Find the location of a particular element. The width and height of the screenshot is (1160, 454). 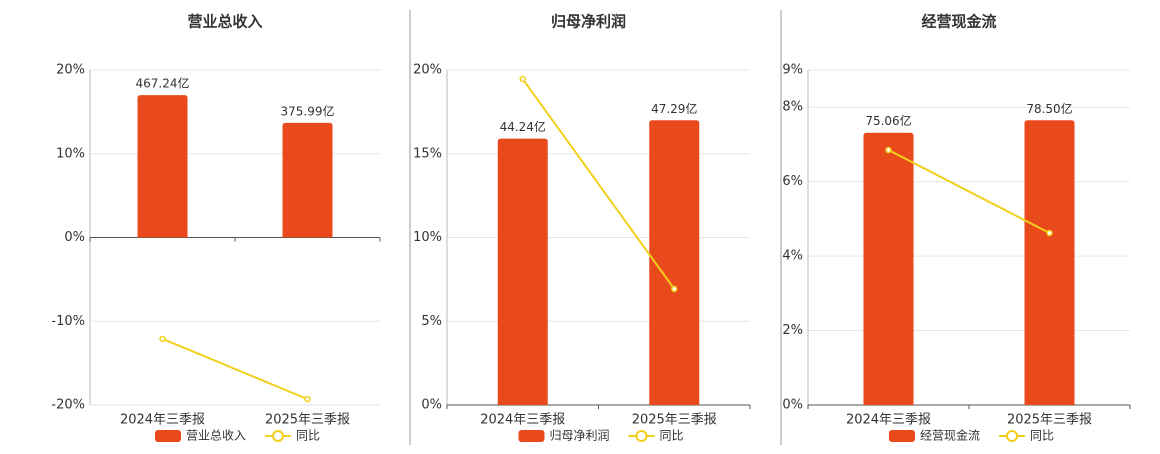

y-tick-label: 8% is located at coordinates (792, 107).